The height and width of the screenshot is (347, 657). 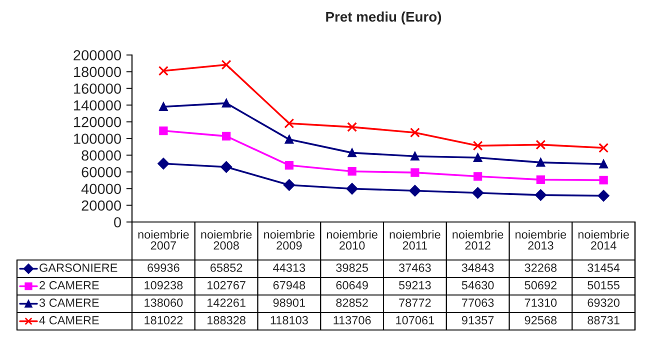 What do you see at coordinates (118, 222) in the screenshot?
I see `y-tick-label: 0` at bounding box center [118, 222].